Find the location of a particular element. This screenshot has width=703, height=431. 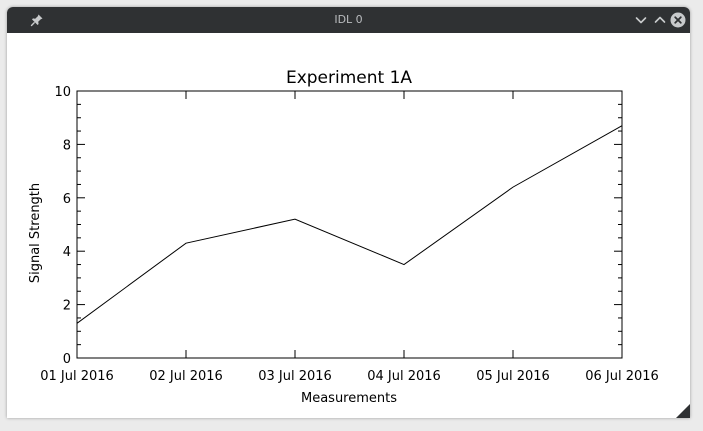

y-tick-label: 0 is located at coordinates (67, 359).